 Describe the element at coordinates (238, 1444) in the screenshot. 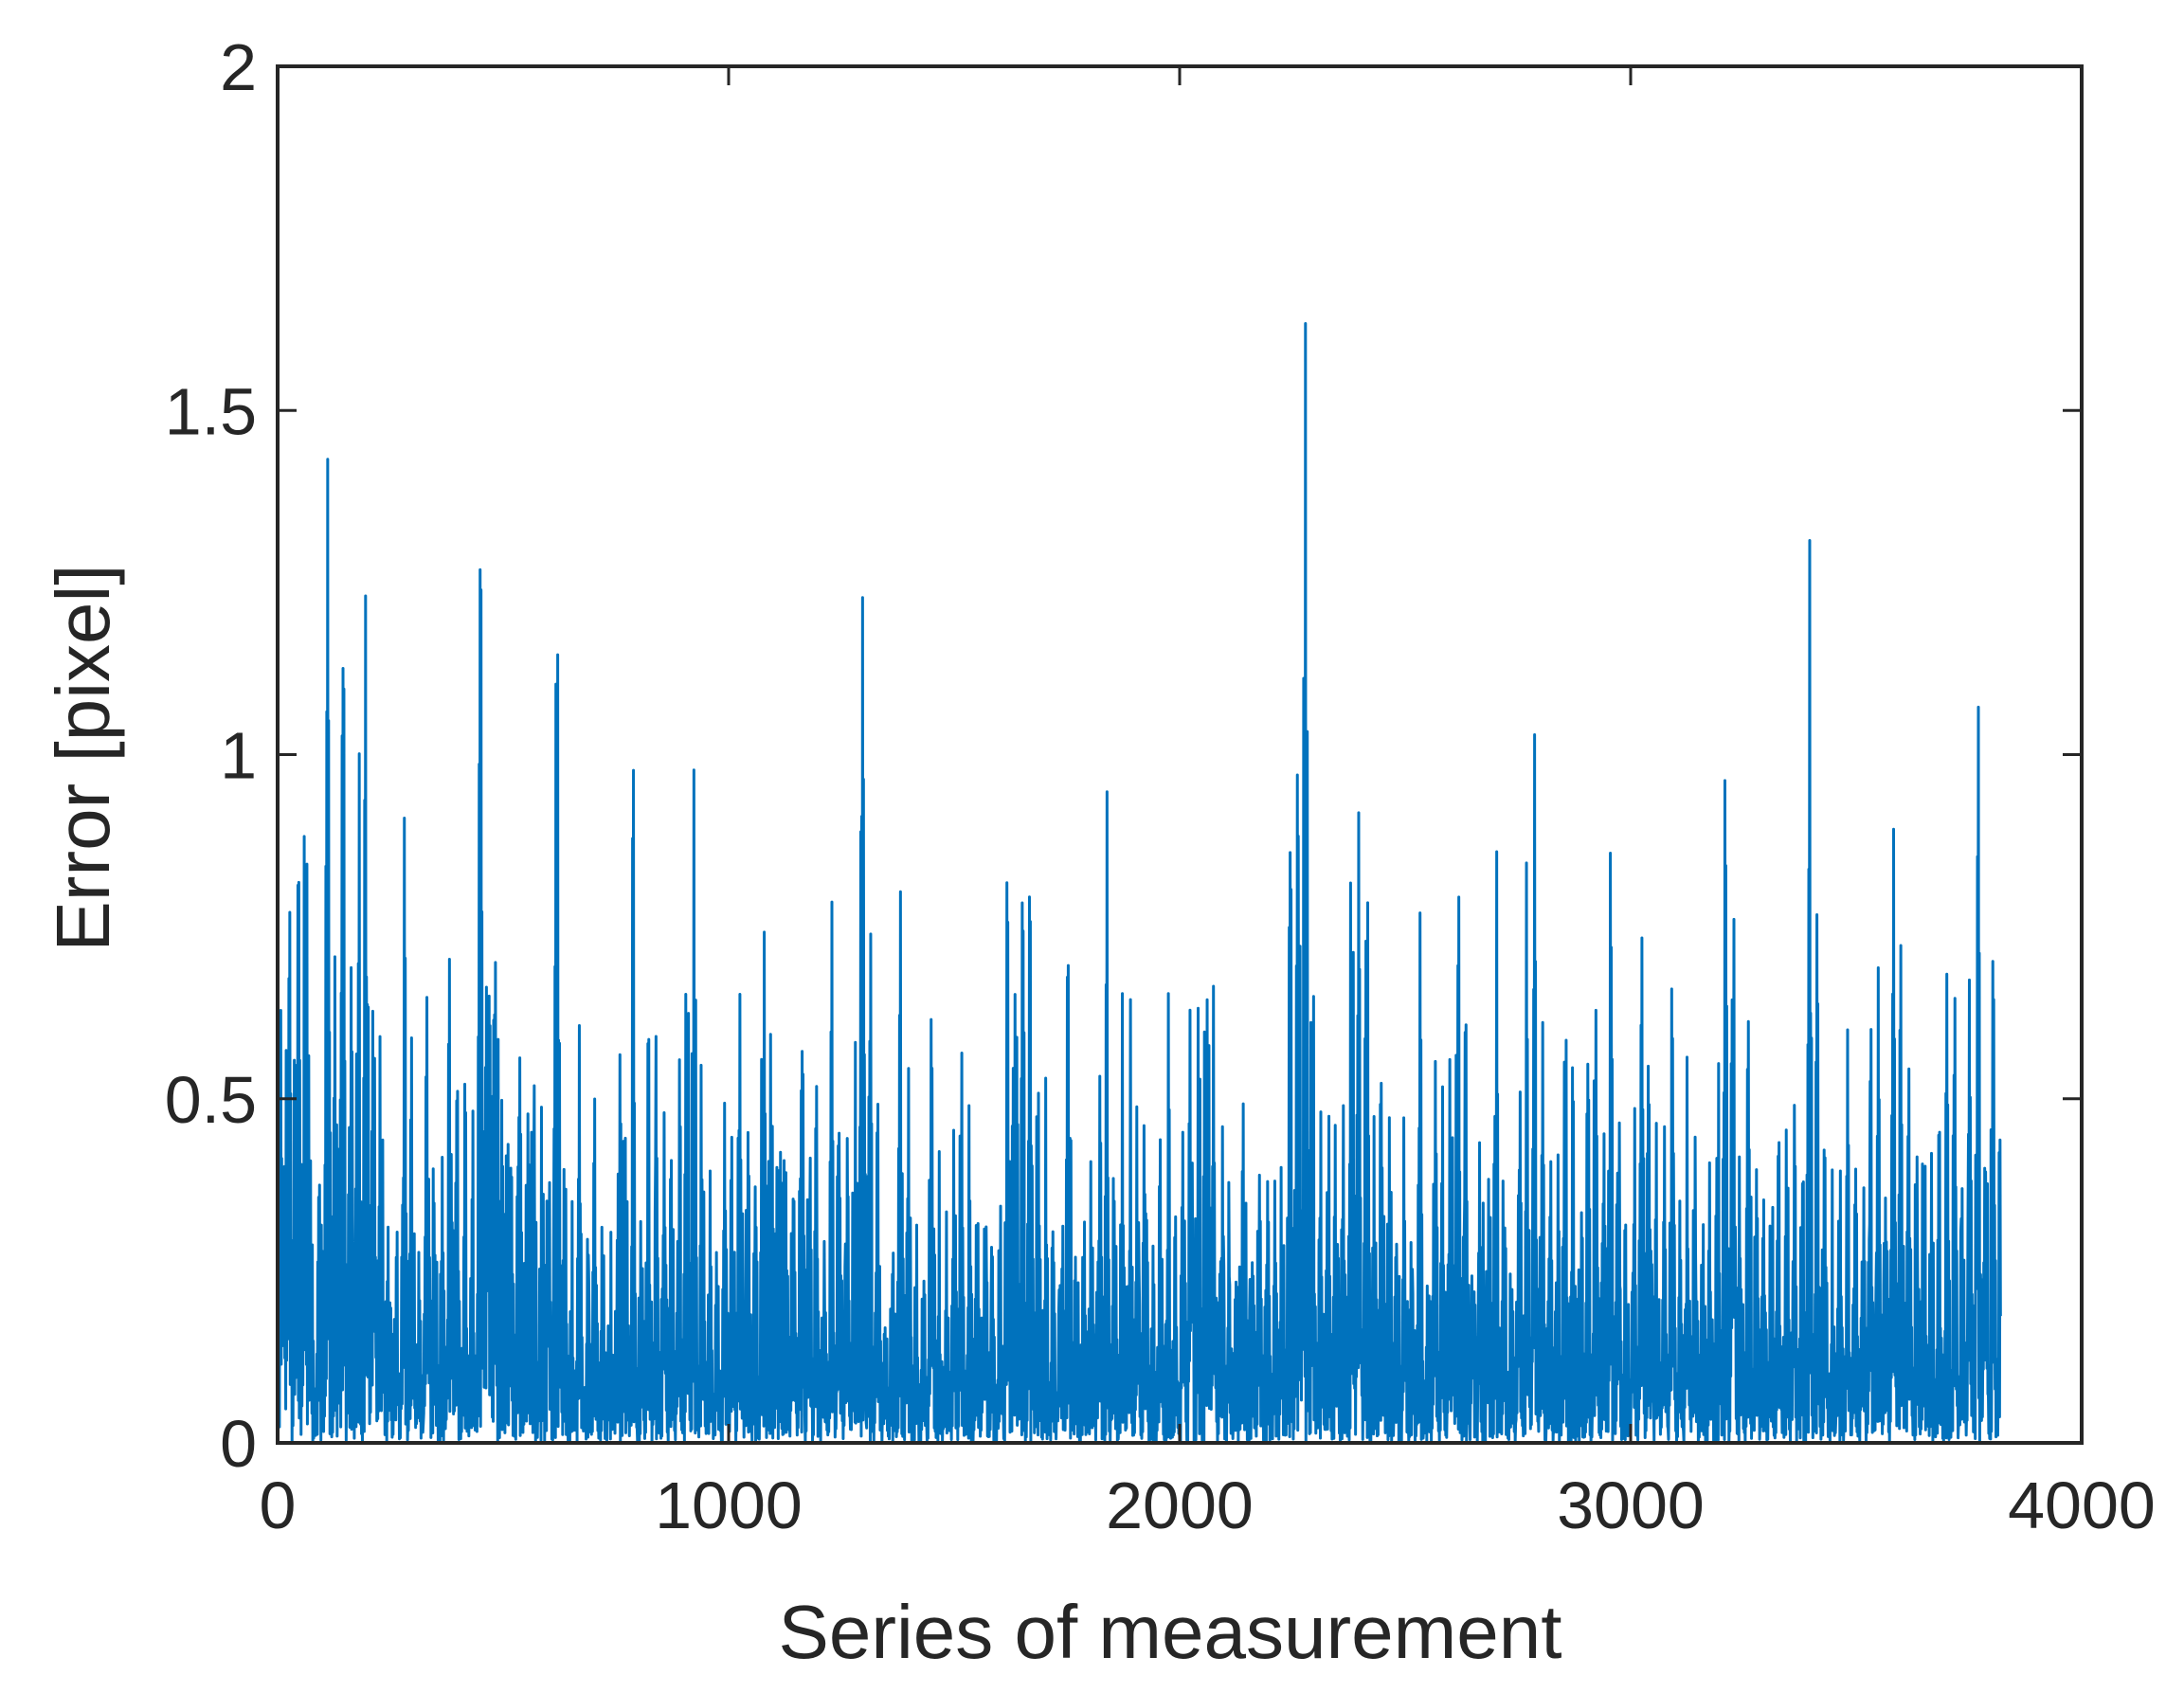

I see `y-tick-label: 0` at that location.